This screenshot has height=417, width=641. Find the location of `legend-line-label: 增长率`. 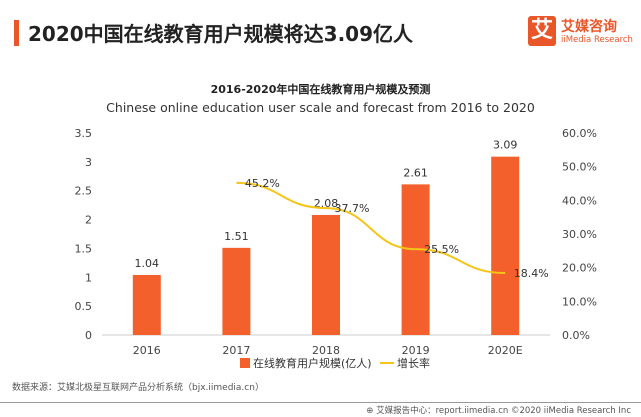

legend-line-label: 增长率 is located at coordinates (413, 363).